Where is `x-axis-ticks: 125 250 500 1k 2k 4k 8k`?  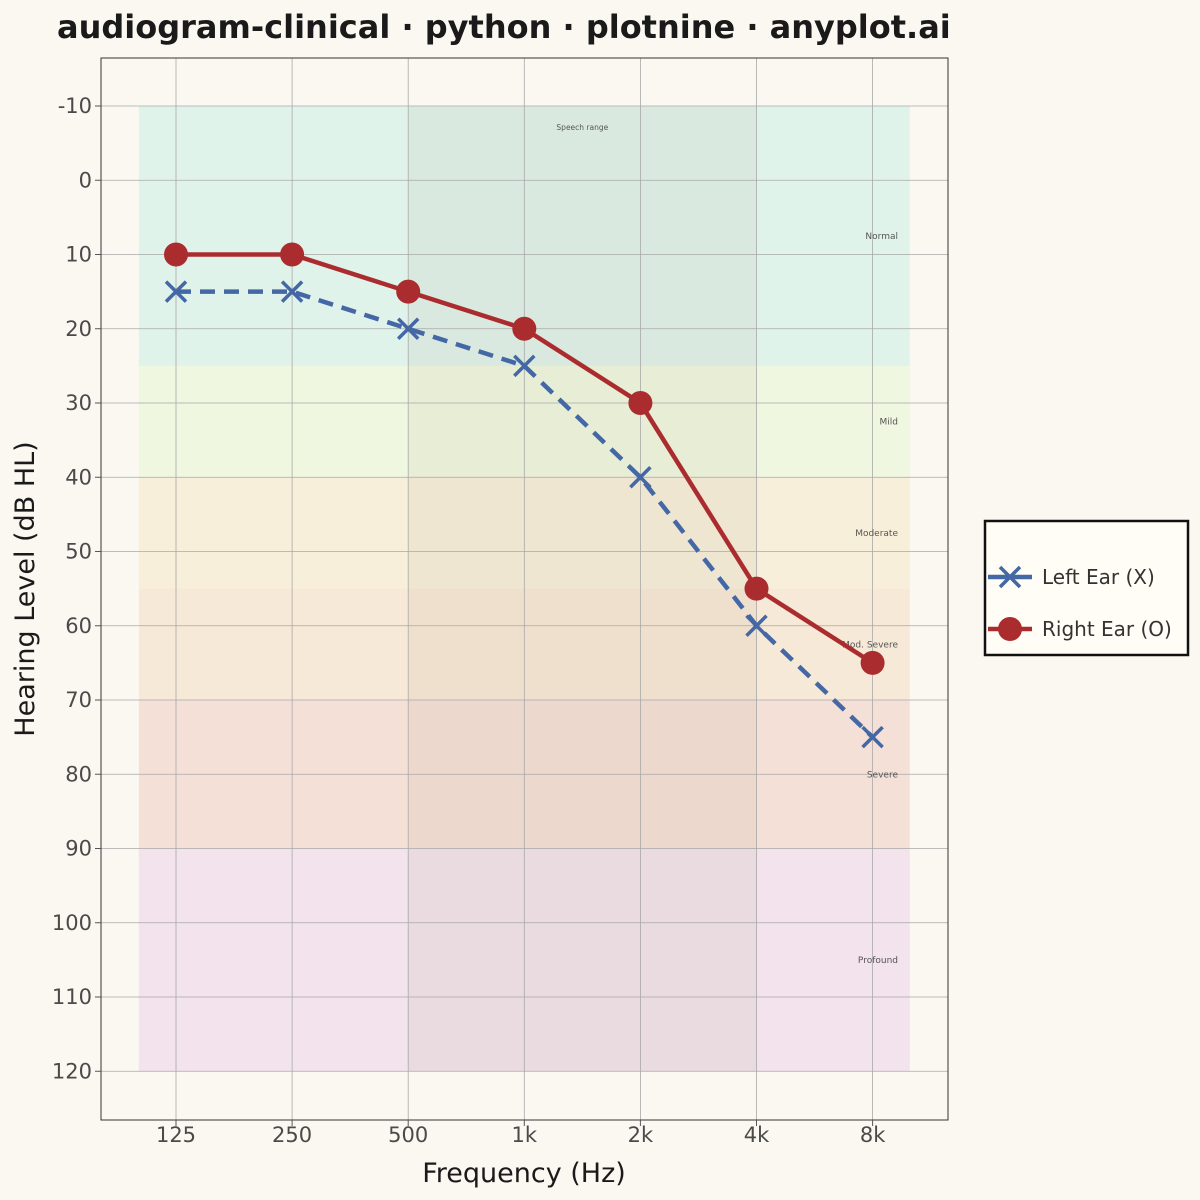
x-axis-ticks: 125 250 500 1k 2k 4k 8k is located at coordinates (521, 1133).